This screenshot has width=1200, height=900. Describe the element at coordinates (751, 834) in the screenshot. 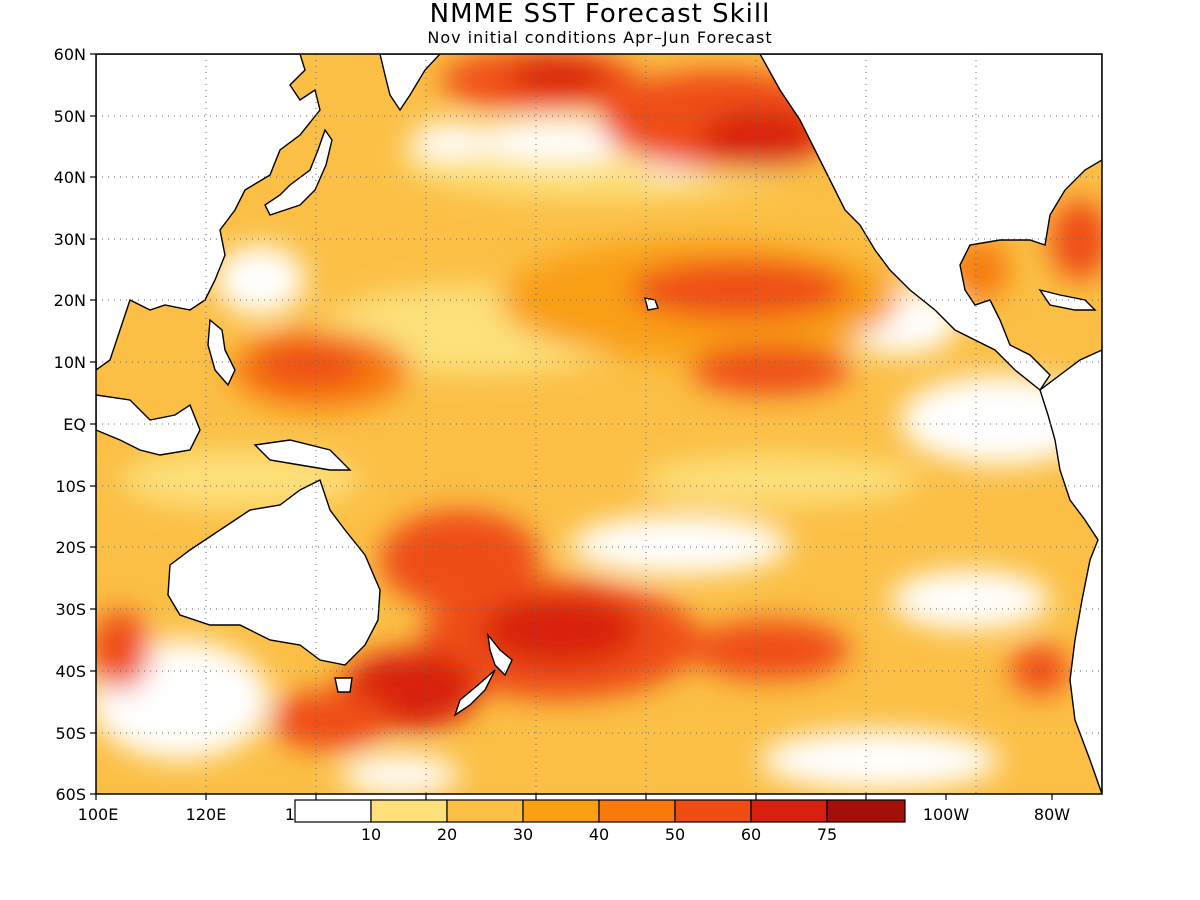

I see `colorbar-label: 60` at that location.